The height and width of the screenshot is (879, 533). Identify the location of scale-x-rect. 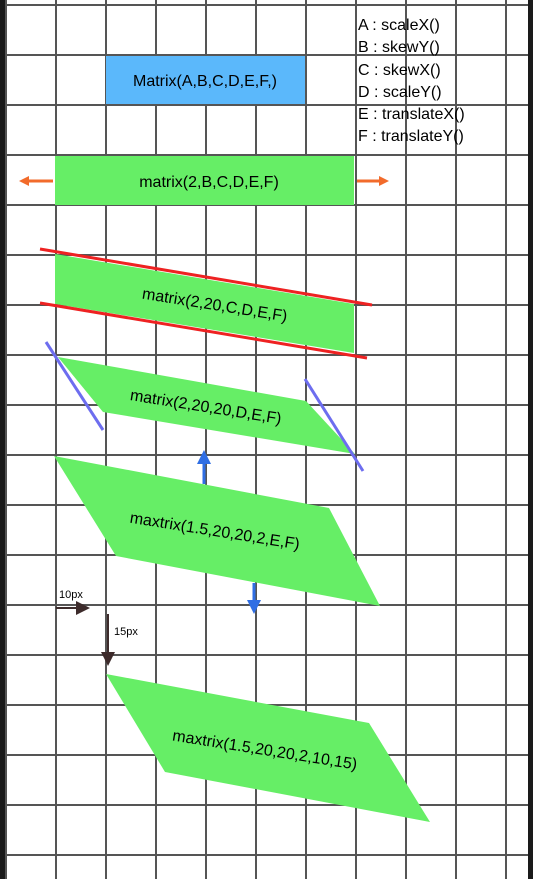
(204, 180).